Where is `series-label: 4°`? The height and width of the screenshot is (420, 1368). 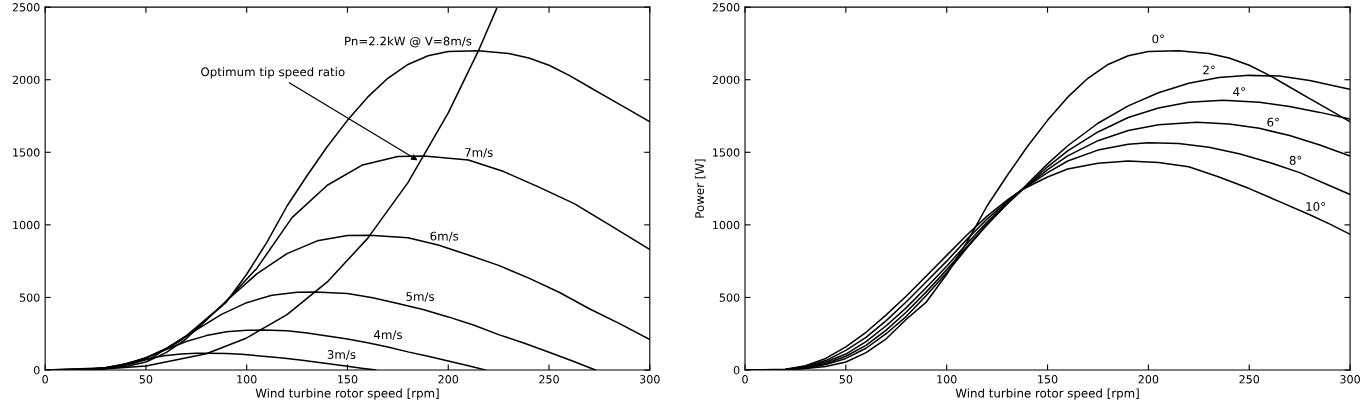
series-label: 4° is located at coordinates (1239, 91).